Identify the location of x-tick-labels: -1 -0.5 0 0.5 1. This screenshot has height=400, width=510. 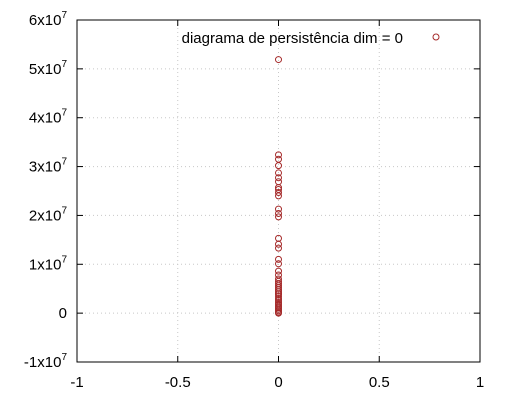
(277, 382).